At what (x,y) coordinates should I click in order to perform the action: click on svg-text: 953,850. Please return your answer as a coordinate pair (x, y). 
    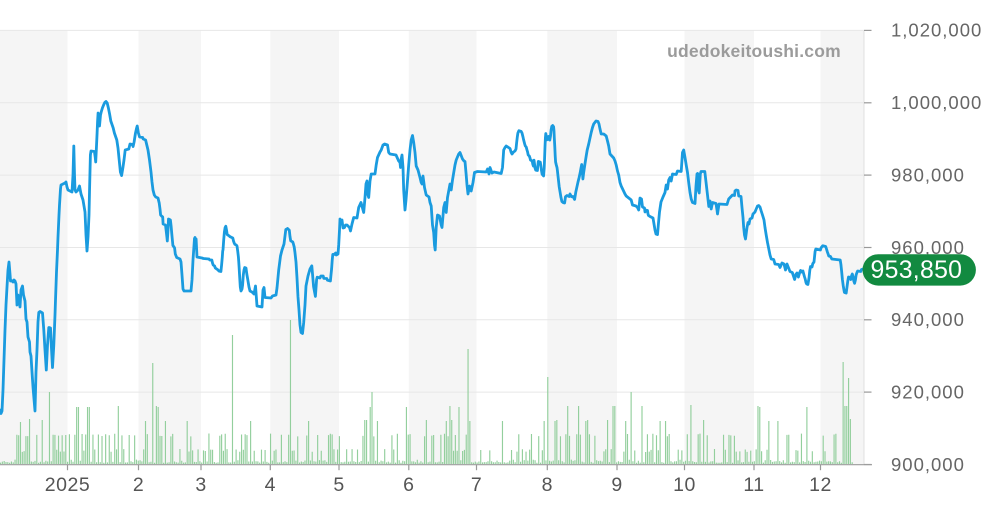
    Looking at the image, I should click on (917, 270).